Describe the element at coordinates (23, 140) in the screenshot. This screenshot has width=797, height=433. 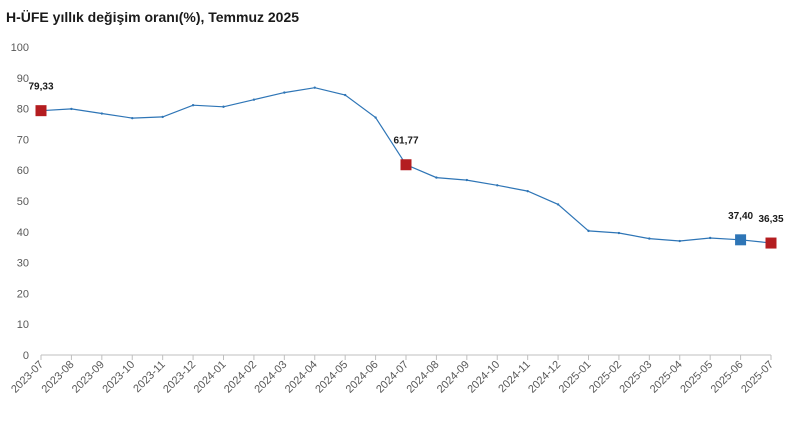
I see `y-tick-label: 70` at that location.